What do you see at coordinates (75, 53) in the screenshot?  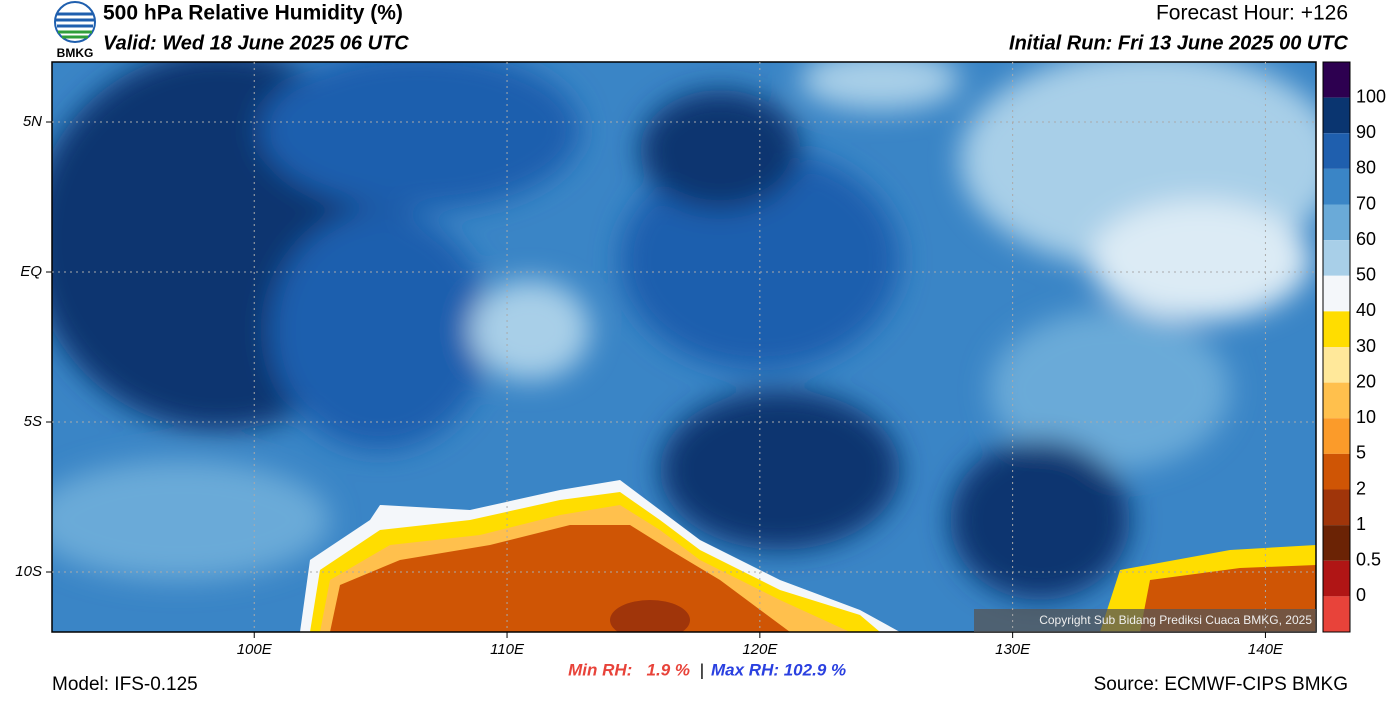 I see `logo-text: BMKG` at bounding box center [75, 53].